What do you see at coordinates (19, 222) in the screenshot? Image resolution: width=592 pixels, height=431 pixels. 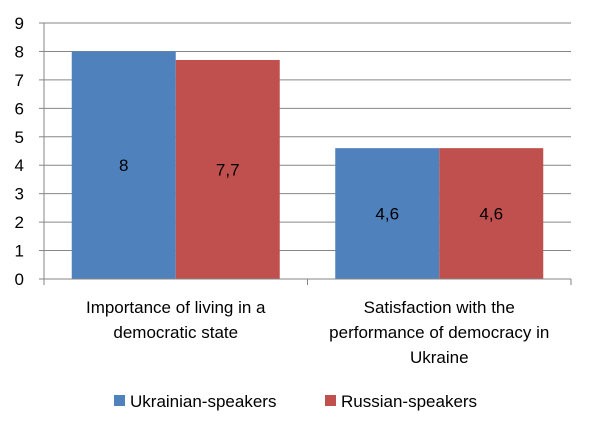 I see `y-tick-label: 2` at bounding box center [19, 222].